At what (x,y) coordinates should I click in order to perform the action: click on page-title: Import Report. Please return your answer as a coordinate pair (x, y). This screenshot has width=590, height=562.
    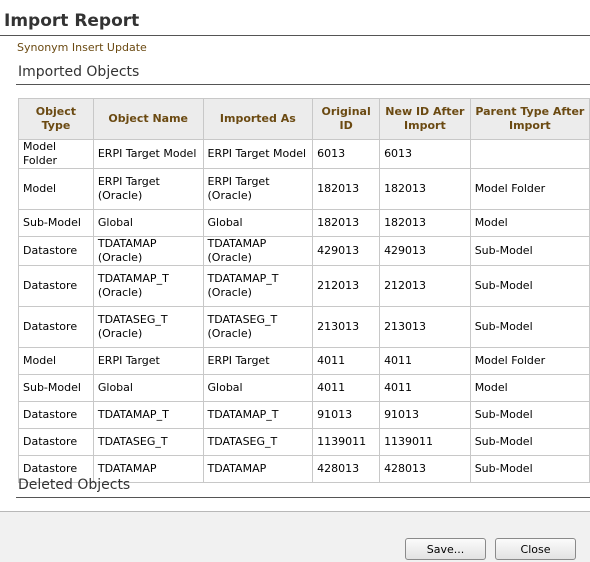
    Looking at the image, I should click on (72, 21).